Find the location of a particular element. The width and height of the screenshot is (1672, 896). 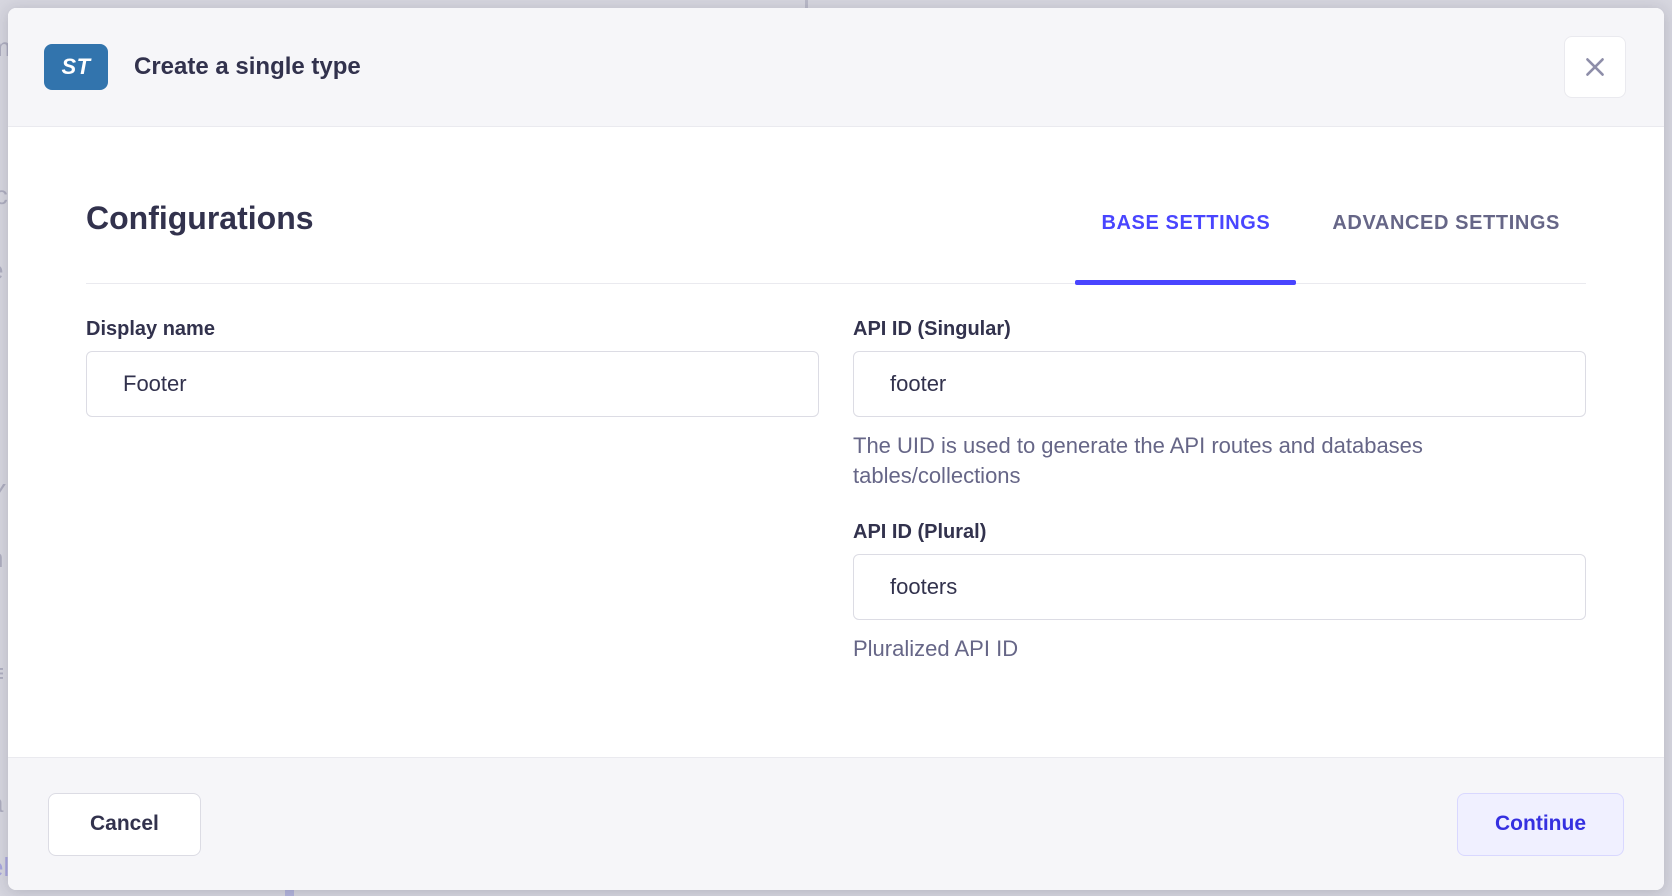

display-name-input is located at coordinates (452, 384).